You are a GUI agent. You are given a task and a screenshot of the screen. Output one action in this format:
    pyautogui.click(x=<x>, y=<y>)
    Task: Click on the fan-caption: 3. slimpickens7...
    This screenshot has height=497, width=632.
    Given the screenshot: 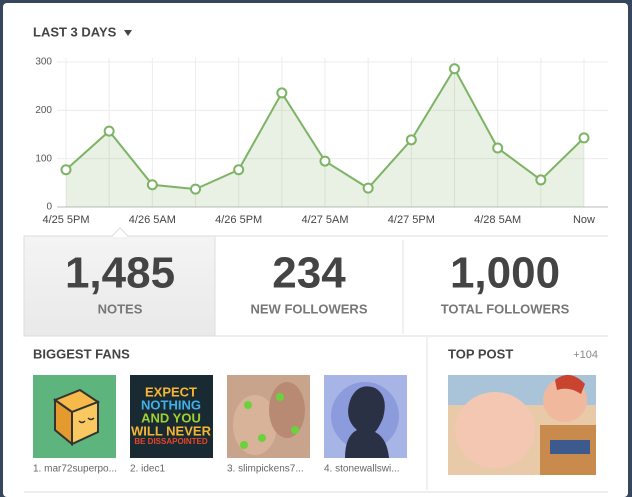 What is the action you would take?
    pyautogui.click(x=265, y=469)
    